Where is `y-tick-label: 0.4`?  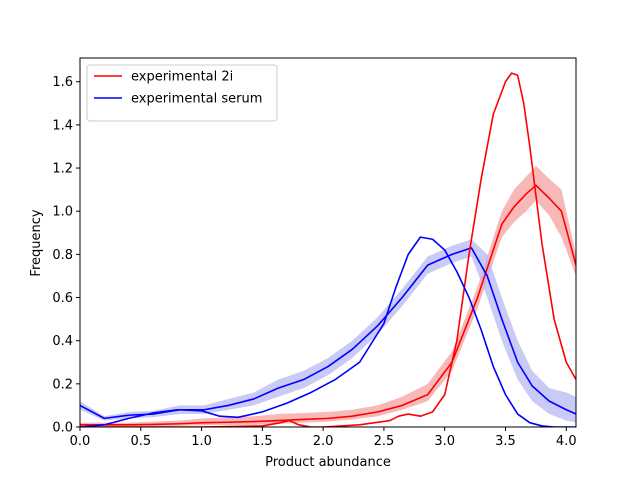
y-tick-label: 0.4 is located at coordinates (62, 341).